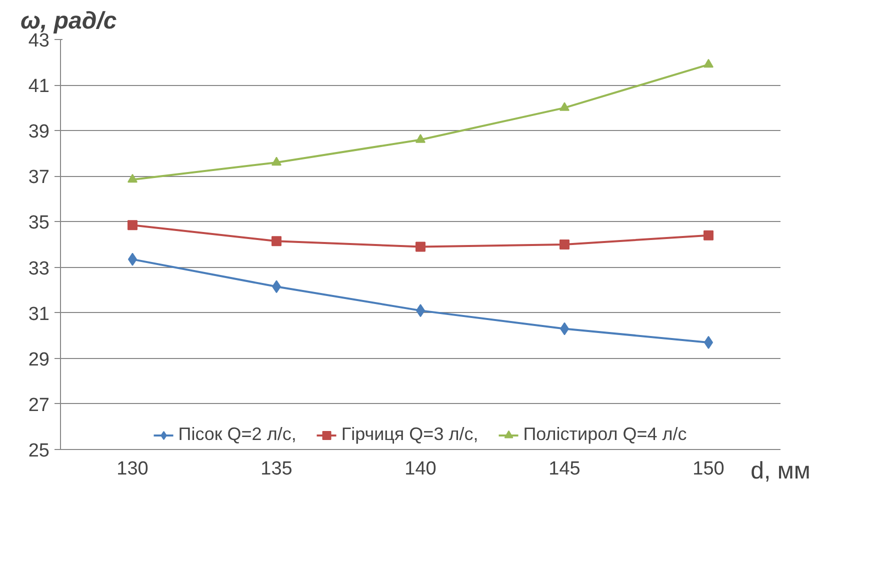  What do you see at coordinates (39, 87) in the screenshot?
I see `y-tick-label: 41` at bounding box center [39, 87].